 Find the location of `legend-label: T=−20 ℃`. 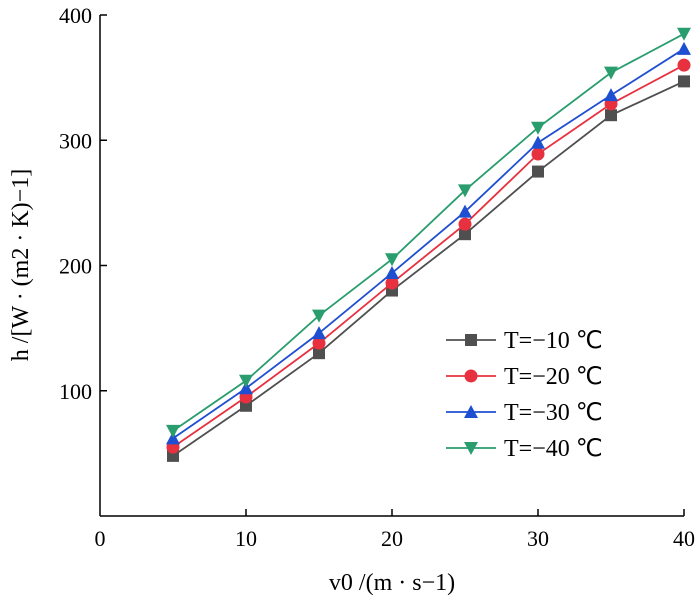

legend-label: T=−20 ℃ is located at coordinates (553, 377).